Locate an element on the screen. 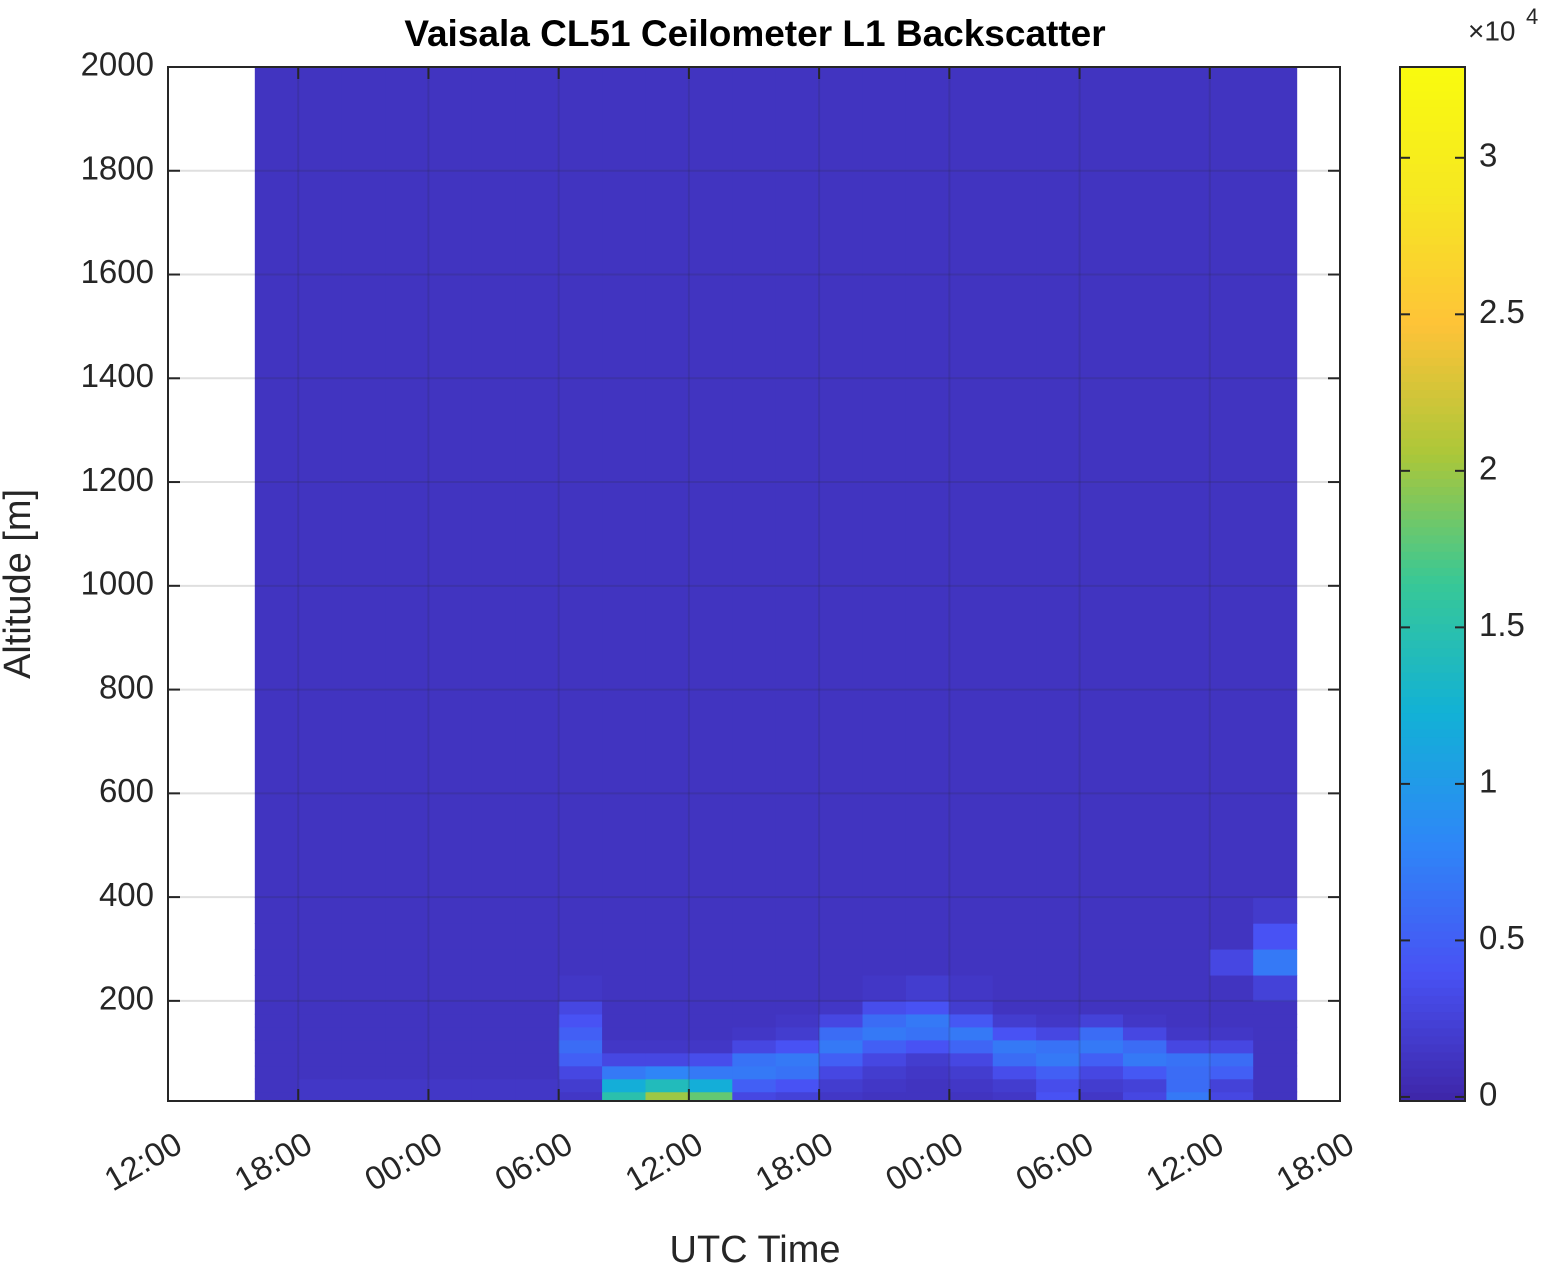 This screenshot has height=1272, width=1556. y-tick-label: 1600 is located at coordinates (117, 271).